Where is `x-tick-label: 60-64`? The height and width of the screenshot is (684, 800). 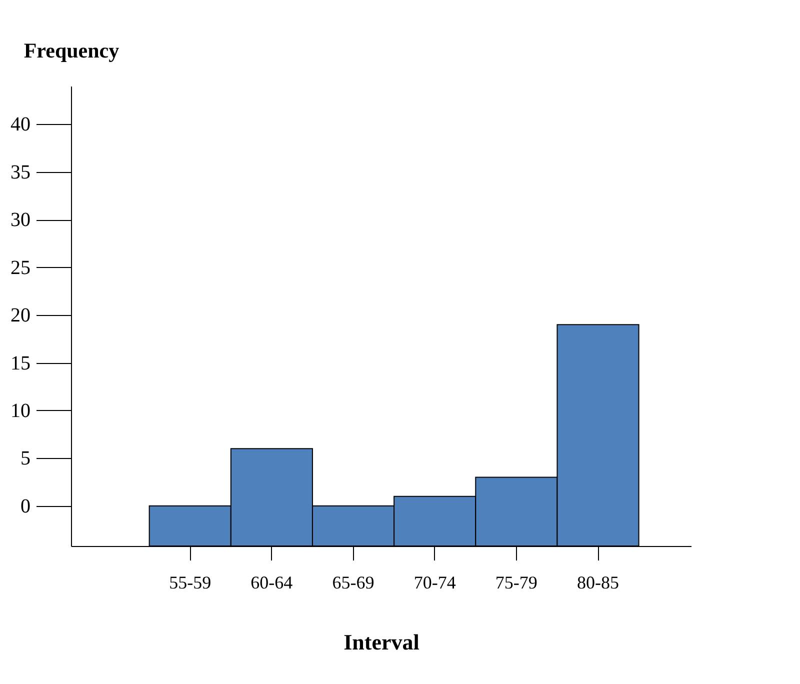
x-tick-label: 60-64 is located at coordinates (271, 582).